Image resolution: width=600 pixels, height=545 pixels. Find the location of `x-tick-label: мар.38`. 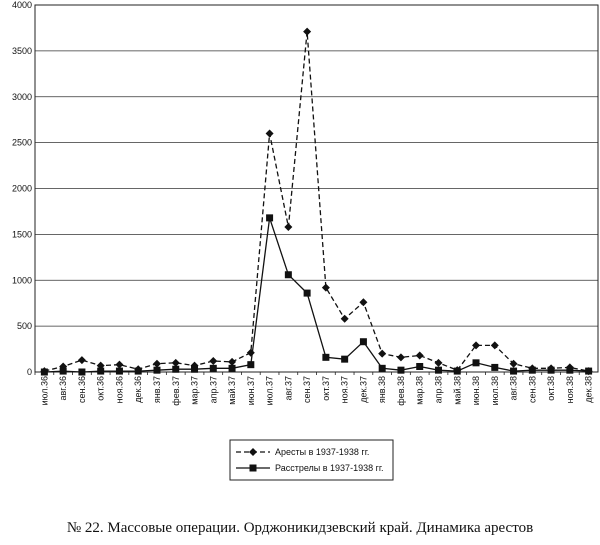

x-tick-label: мар.38 is located at coordinates (420, 390).